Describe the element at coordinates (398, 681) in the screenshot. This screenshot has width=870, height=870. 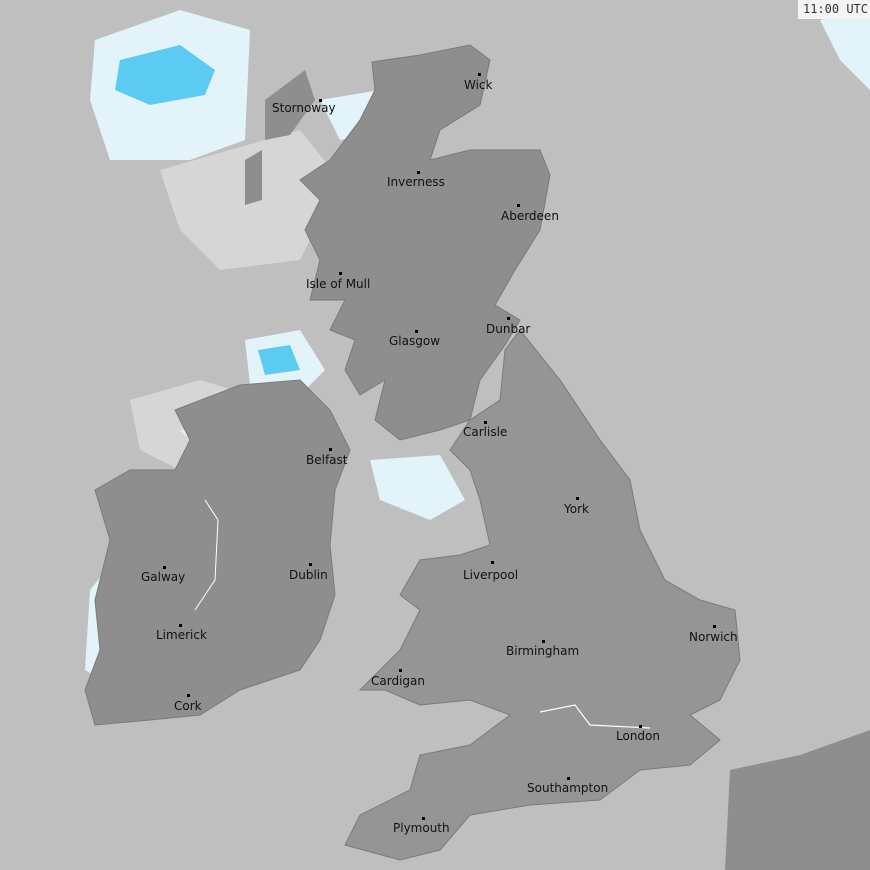
I see `city-label: Cardigan` at that location.